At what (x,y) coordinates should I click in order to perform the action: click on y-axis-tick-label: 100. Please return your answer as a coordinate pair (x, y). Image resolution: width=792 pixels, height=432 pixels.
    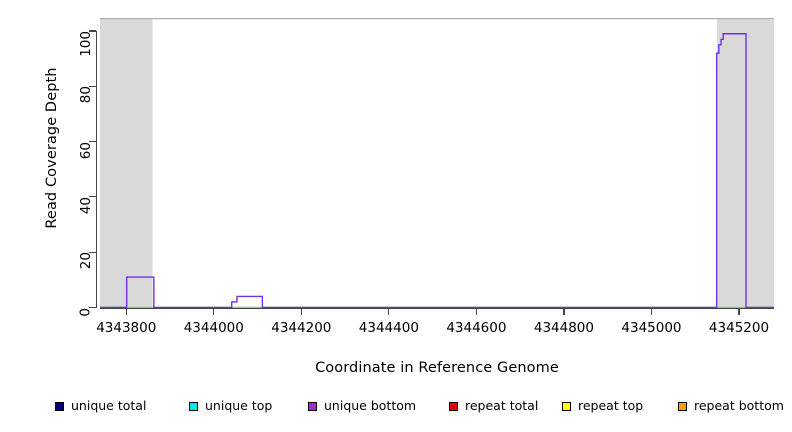
    Looking at the image, I should click on (86, 44).